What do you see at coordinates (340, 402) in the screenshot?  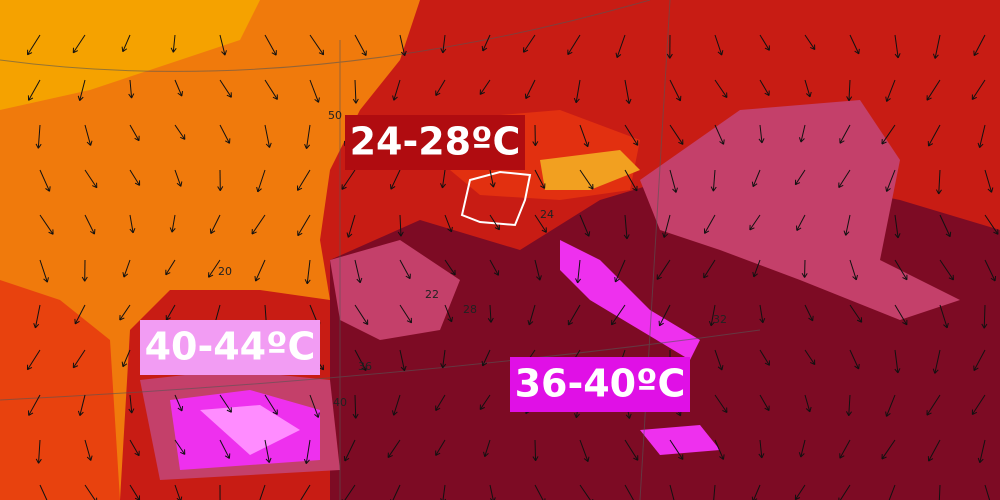 I see `contour-label: 40` at bounding box center [340, 402].